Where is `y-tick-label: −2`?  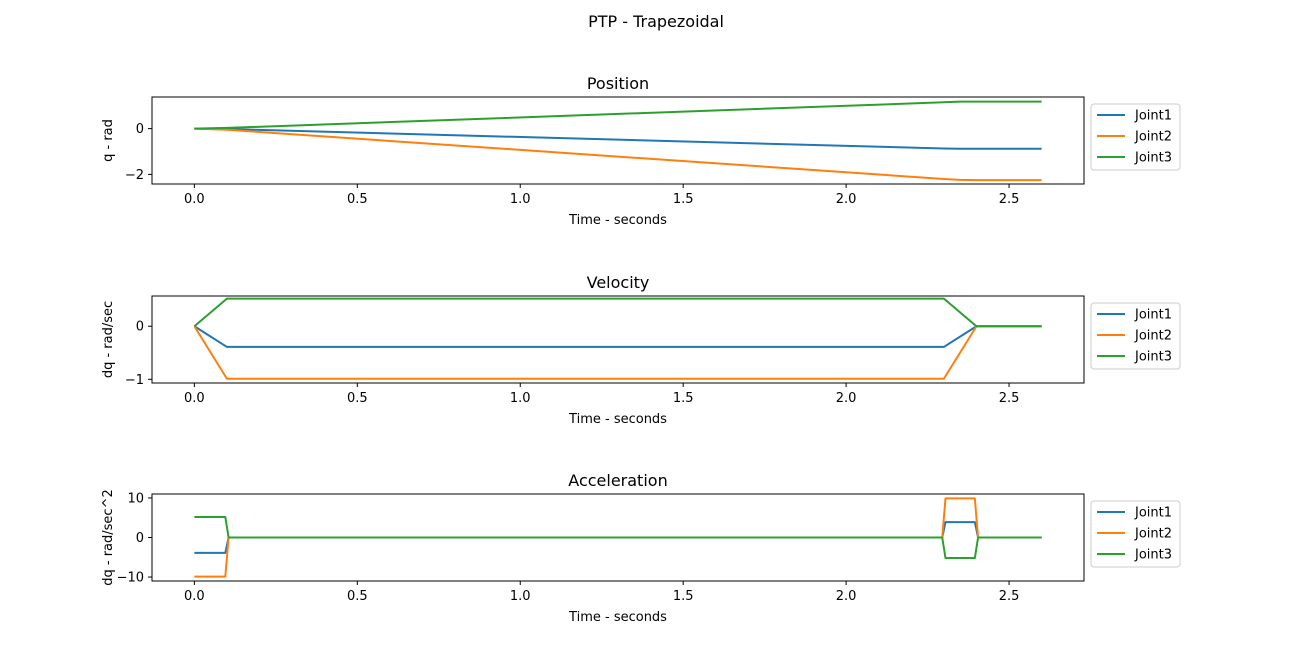 y-tick-label: −2 is located at coordinates (134, 175).